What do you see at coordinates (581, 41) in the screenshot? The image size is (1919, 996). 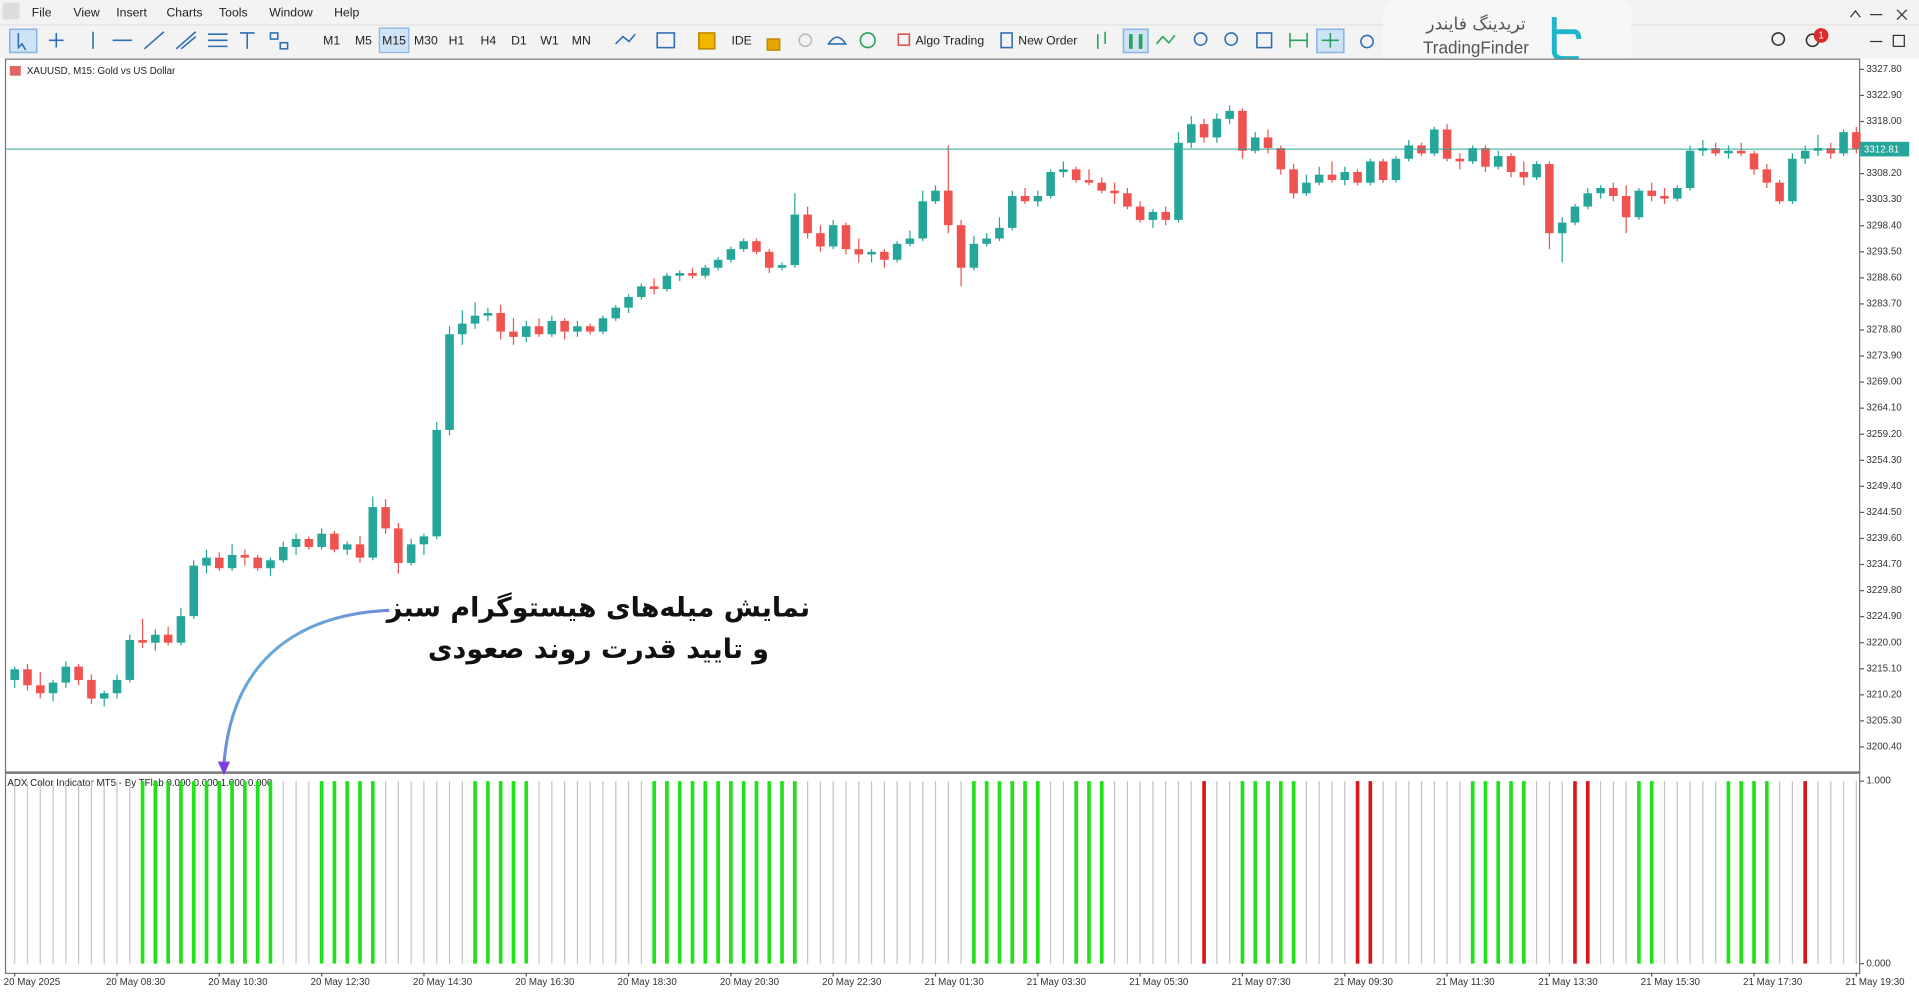 I see `timeframe: MN` at bounding box center [581, 41].